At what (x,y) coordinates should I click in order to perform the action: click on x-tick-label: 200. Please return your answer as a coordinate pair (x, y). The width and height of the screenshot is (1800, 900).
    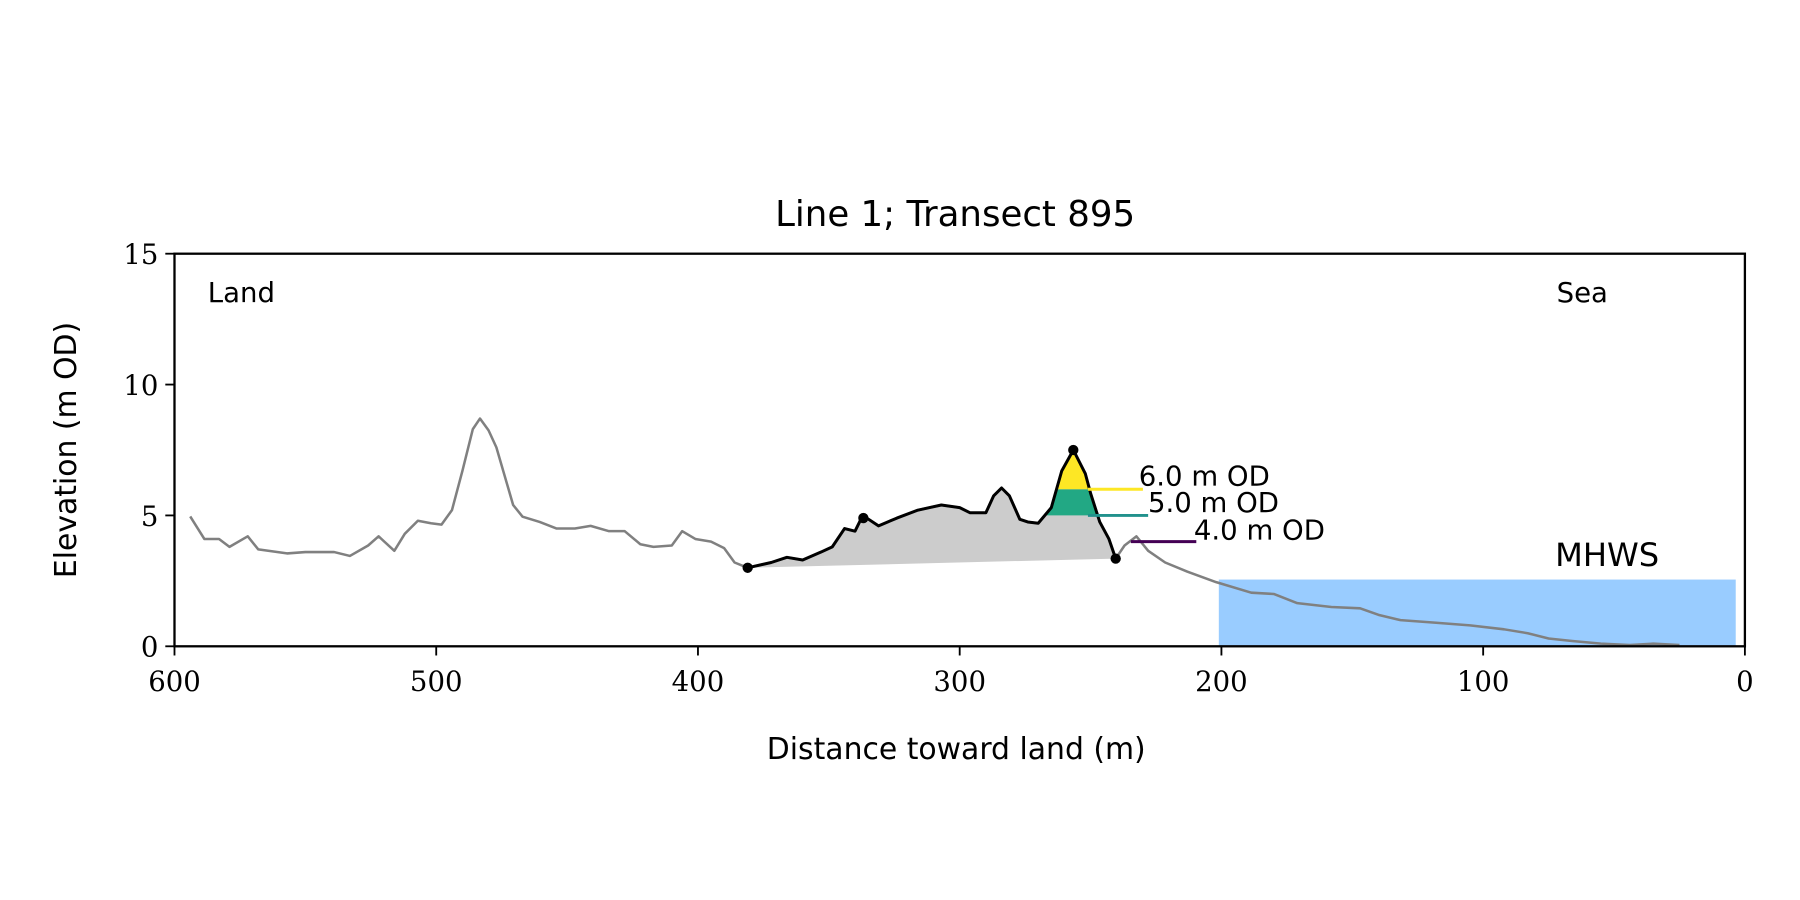
    Looking at the image, I should click on (1221, 682).